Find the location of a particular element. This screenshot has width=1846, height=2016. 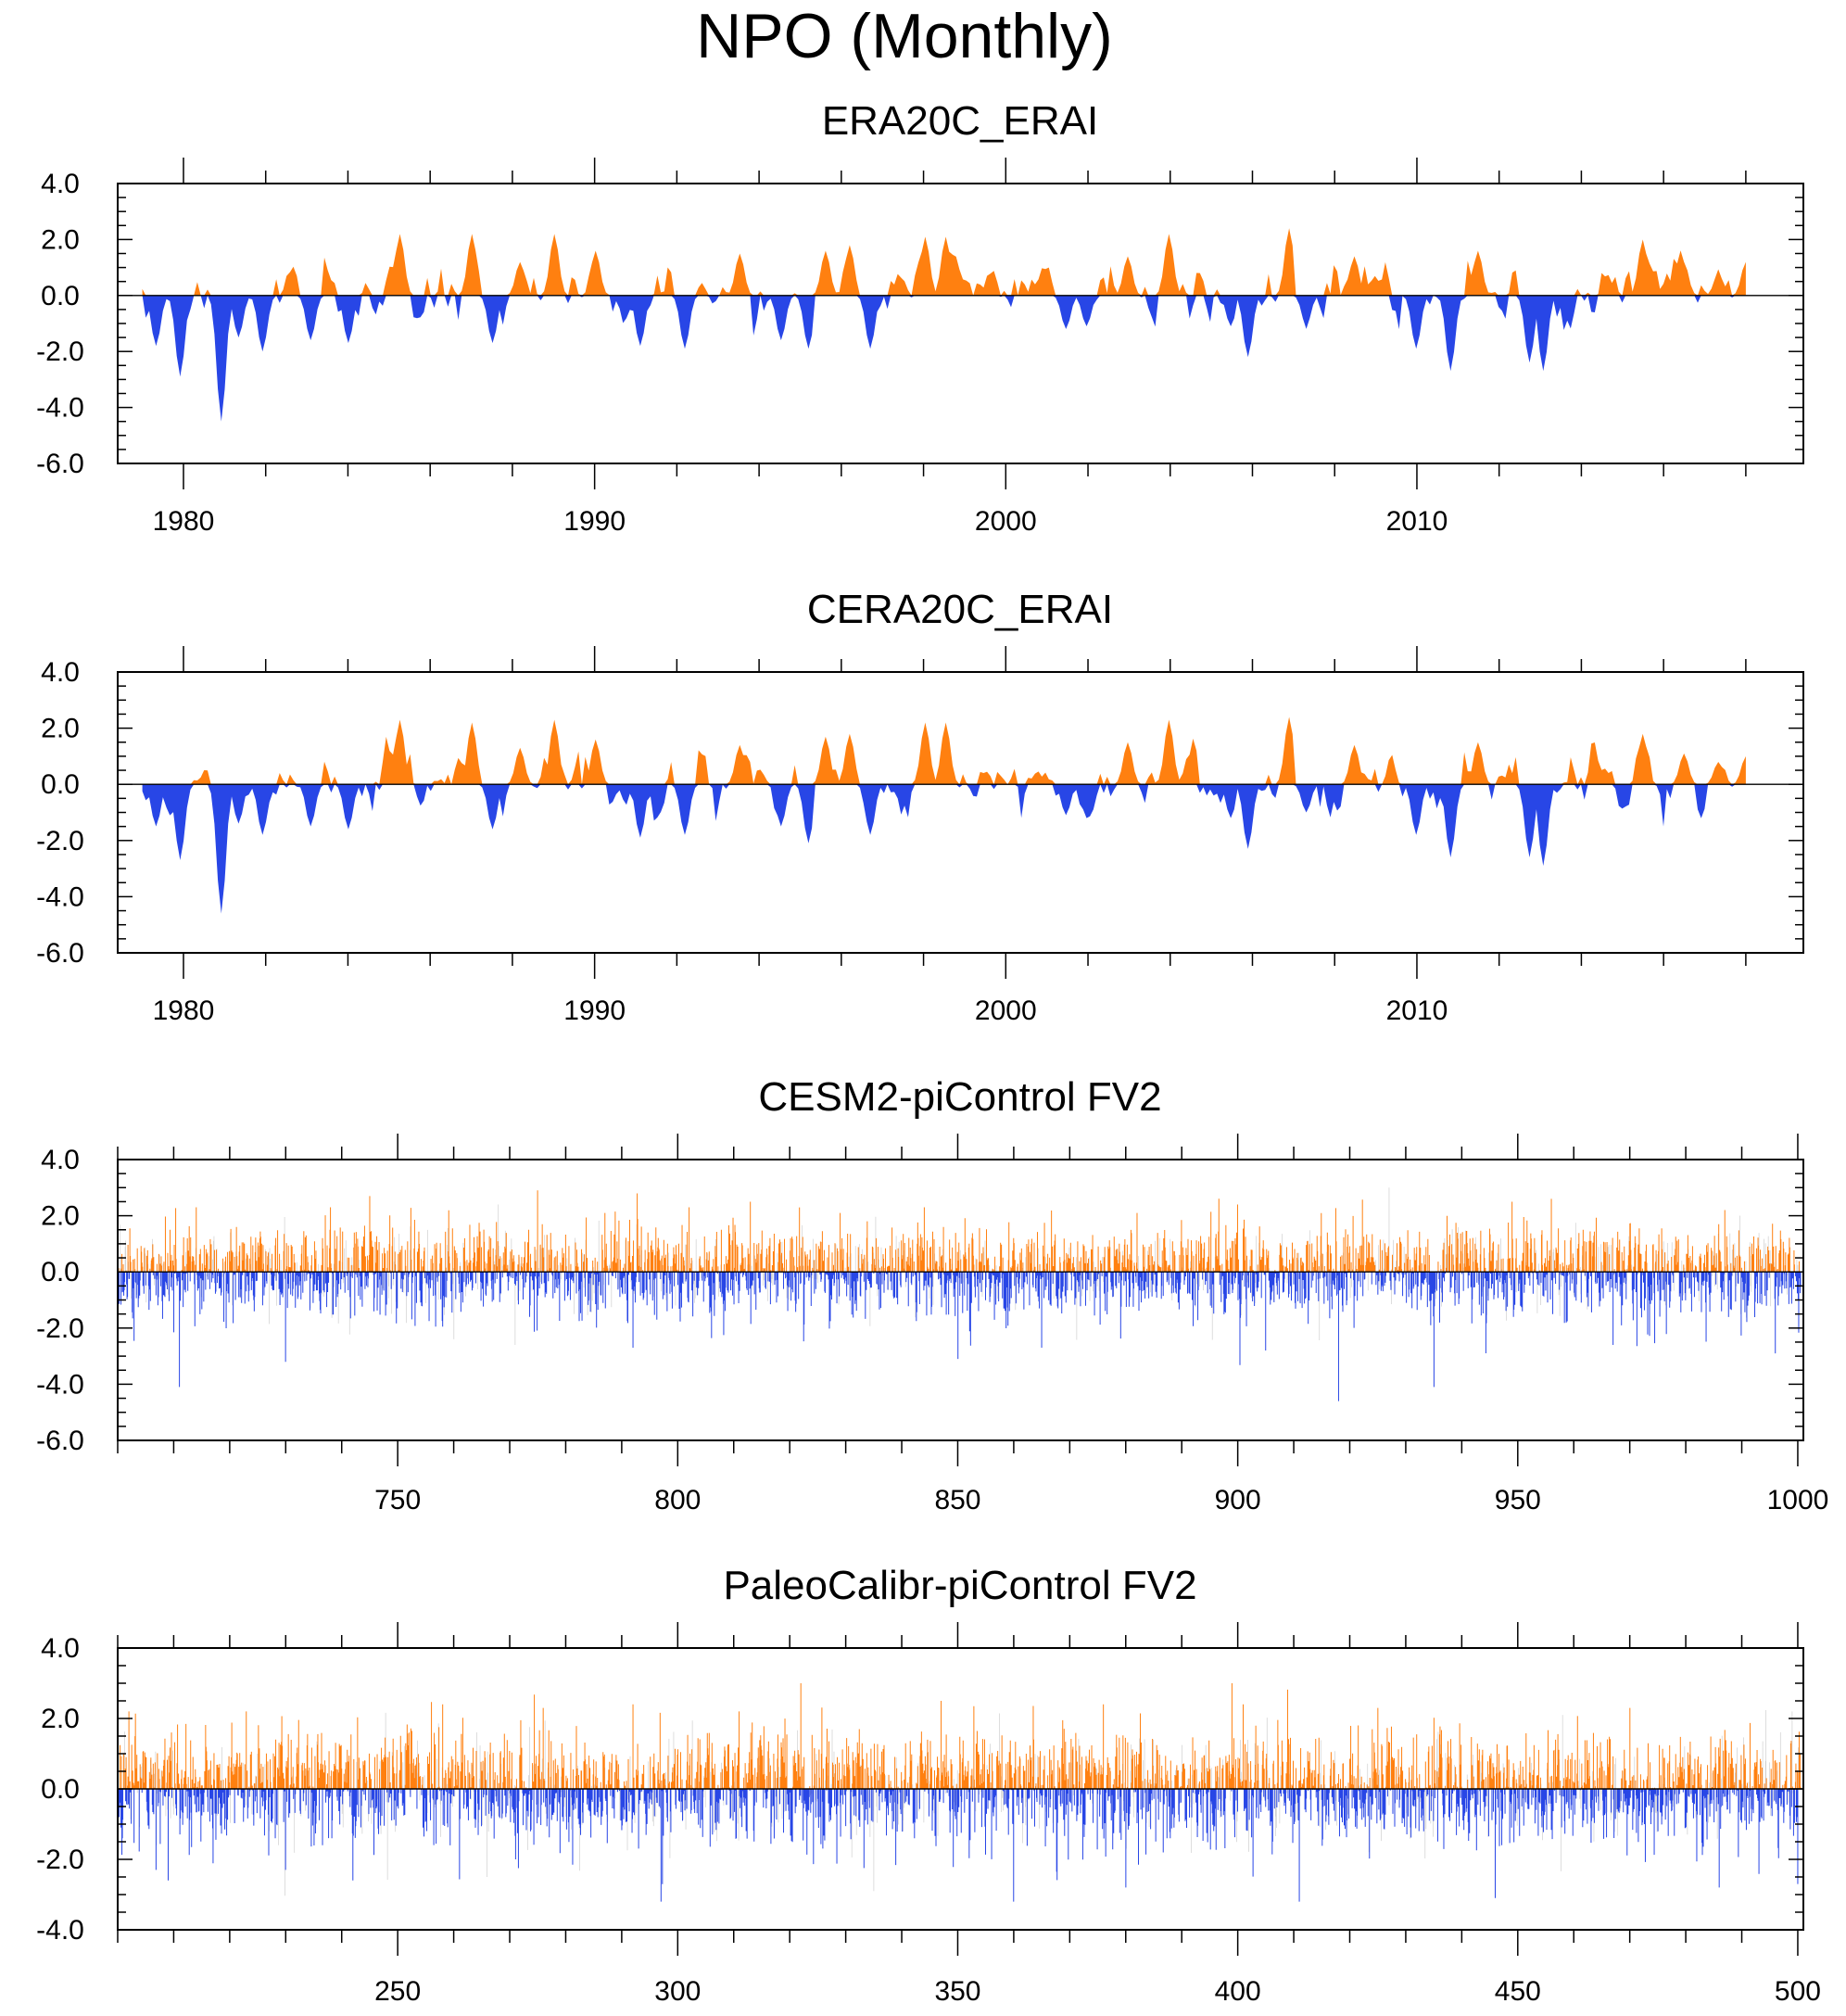

x-tick-label: 850 is located at coordinates (957, 1500).